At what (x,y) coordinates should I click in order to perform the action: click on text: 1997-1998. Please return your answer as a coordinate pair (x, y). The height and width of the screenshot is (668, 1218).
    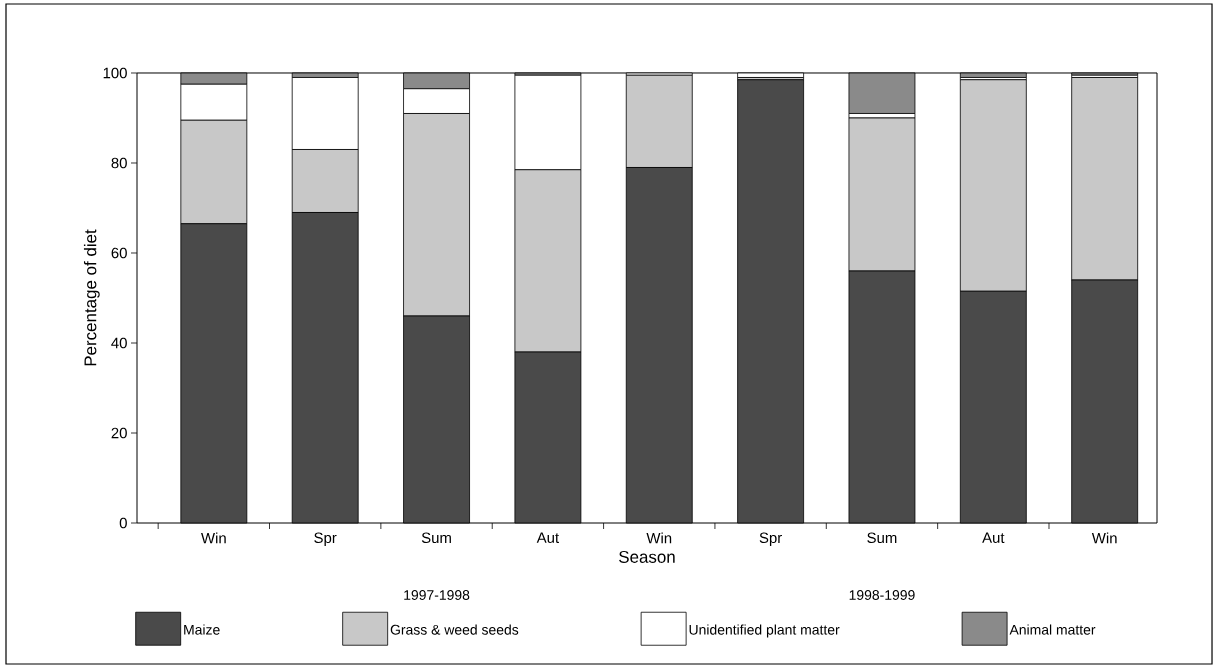
    Looking at the image, I should click on (437, 595).